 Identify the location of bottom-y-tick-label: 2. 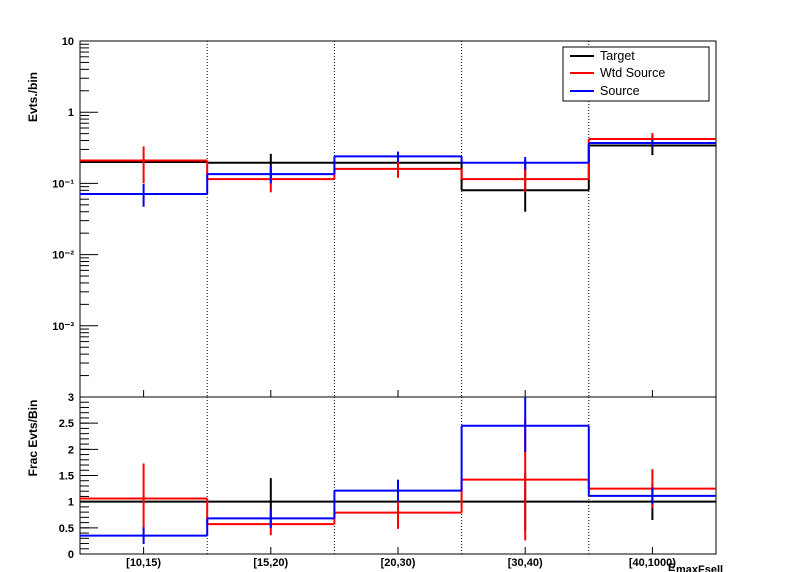
(71, 450).